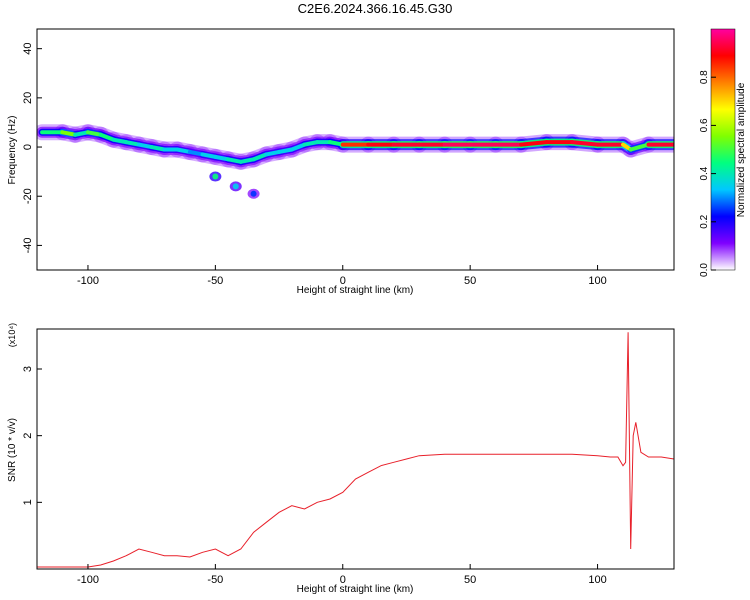  What do you see at coordinates (88, 281) in the screenshot?
I see `spectrogram-x-tick-label: -100` at bounding box center [88, 281].